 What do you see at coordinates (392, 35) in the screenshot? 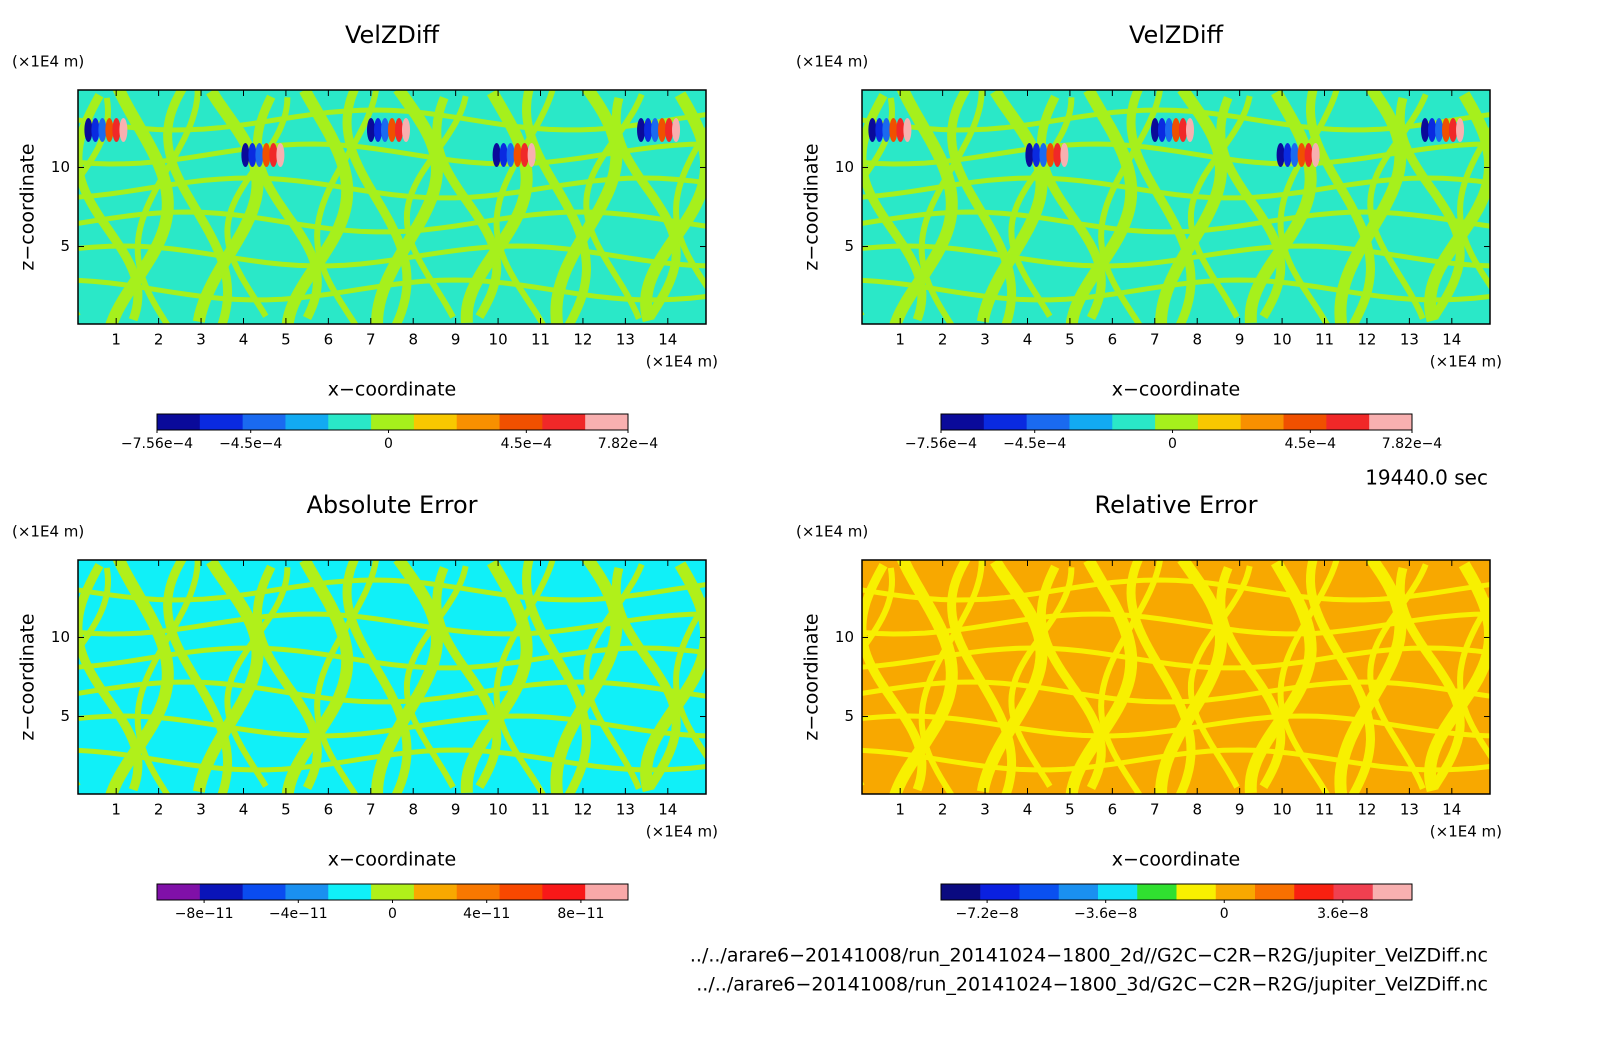
I see `panel-title: VelZDiff` at bounding box center [392, 35].